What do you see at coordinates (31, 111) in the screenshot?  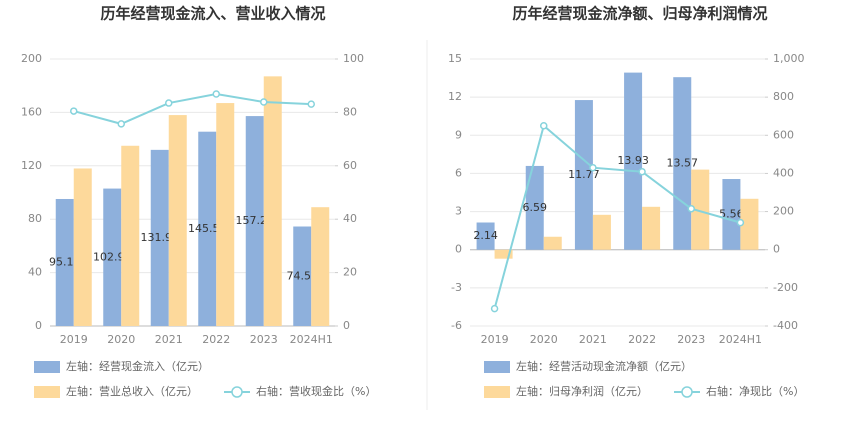 I see `y-tick-label: 160` at bounding box center [31, 111].